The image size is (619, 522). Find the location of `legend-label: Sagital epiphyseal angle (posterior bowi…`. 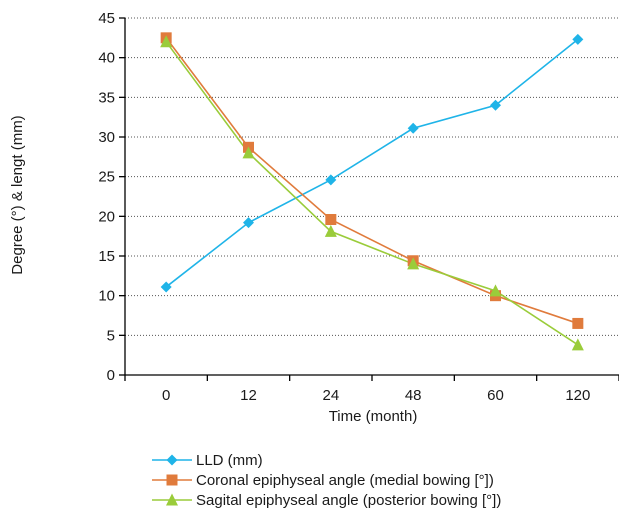

legend-label: Sagital epiphyseal angle (posterior bowi… is located at coordinates (348, 500).